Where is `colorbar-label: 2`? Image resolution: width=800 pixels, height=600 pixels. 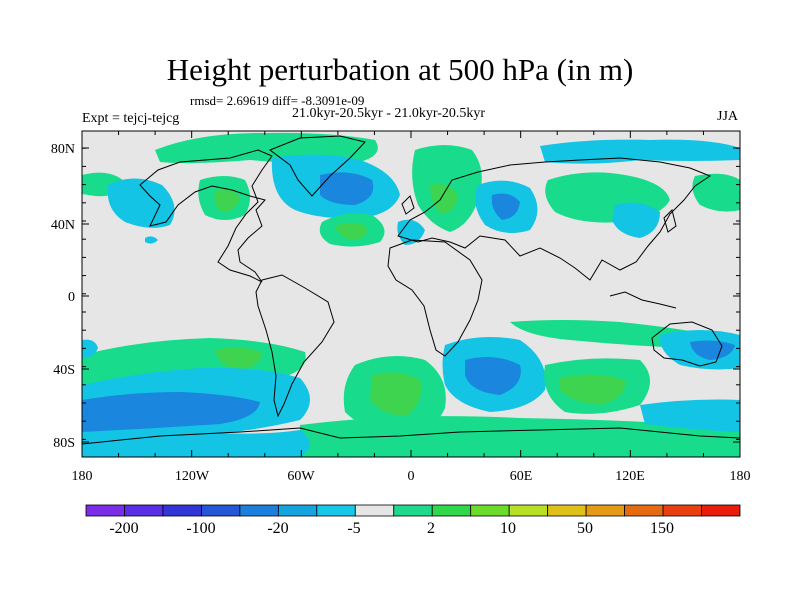 colorbar-label: 2 is located at coordinates (431, 528).